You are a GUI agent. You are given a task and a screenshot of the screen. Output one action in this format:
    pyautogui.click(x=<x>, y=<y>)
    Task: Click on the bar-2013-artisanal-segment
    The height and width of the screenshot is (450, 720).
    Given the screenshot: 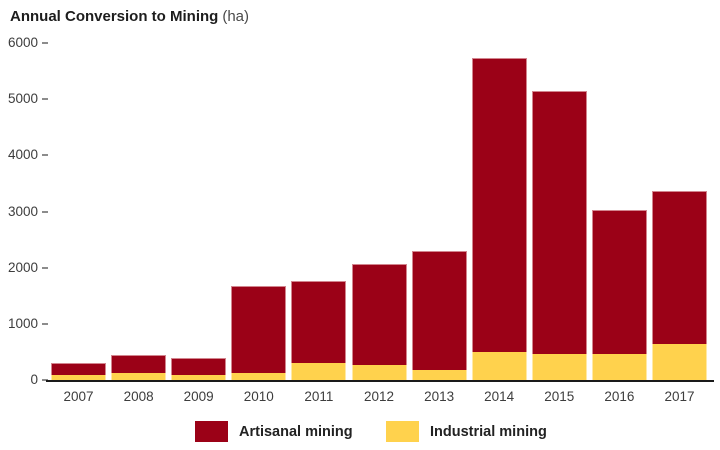 What is the action you would take?
    pyautogui.click(x=439, y=310)
    